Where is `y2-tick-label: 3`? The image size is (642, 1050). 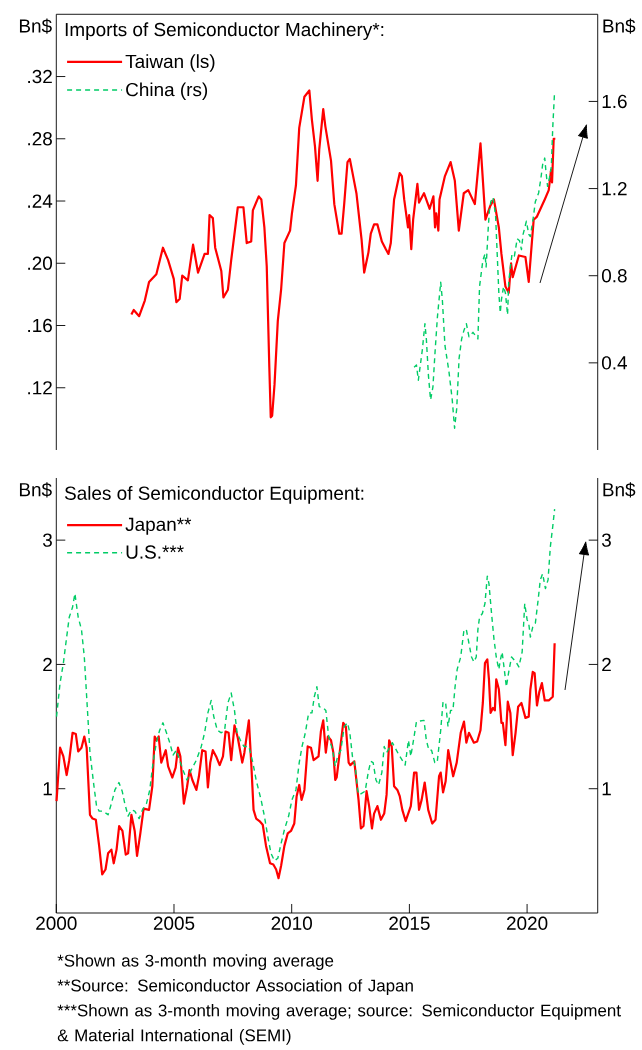
y2-tick-label: 3 is located at coordinates (606, 540).